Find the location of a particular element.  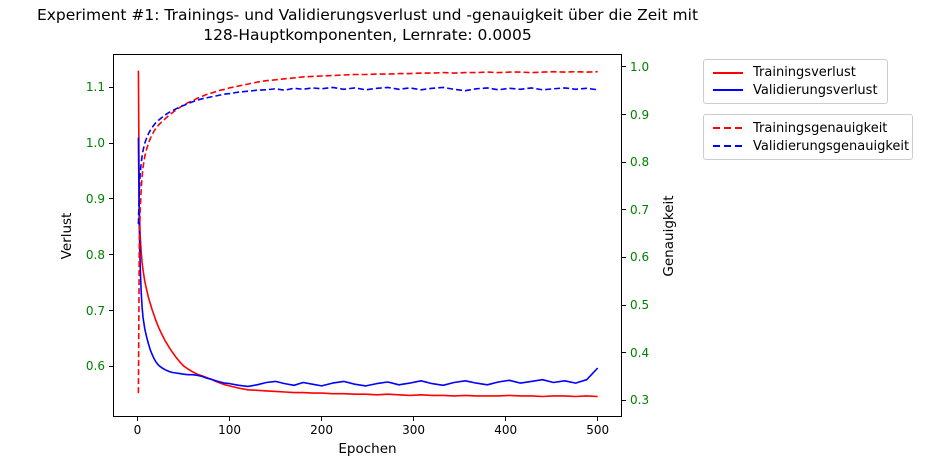

y-left-tick-label: 1.1 is located at coordinates (95, 87).